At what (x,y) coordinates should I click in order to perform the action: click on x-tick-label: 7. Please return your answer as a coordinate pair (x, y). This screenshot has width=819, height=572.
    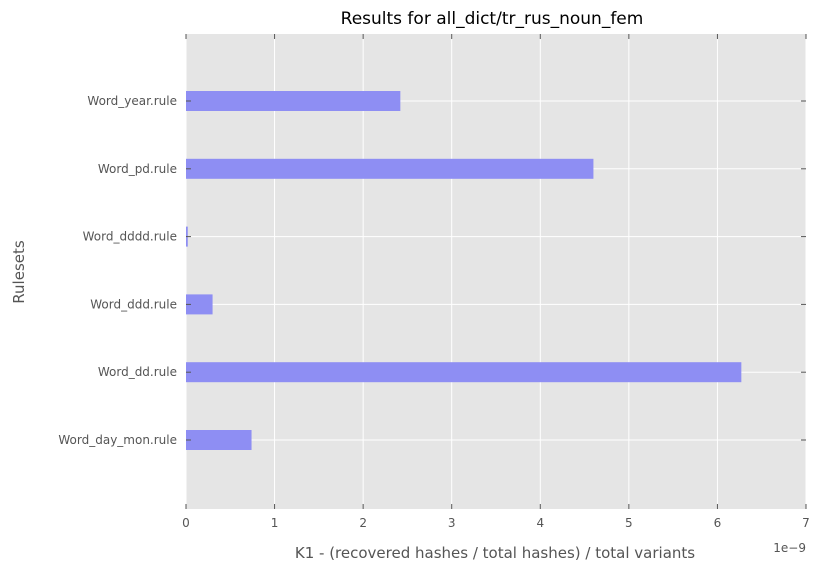
    Looking at the image, I should click on (806, 523).